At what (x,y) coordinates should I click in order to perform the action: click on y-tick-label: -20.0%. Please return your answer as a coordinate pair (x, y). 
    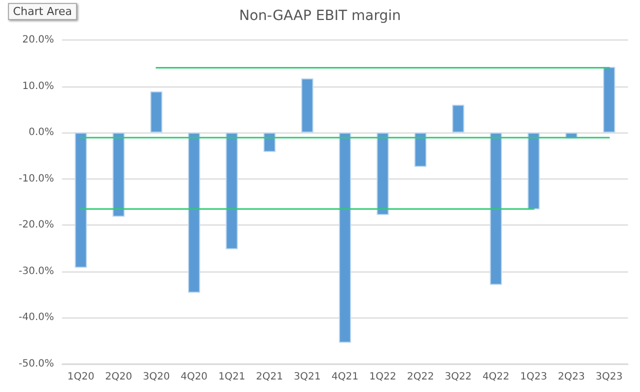
    Looking at the image, I should click on (36, 225).